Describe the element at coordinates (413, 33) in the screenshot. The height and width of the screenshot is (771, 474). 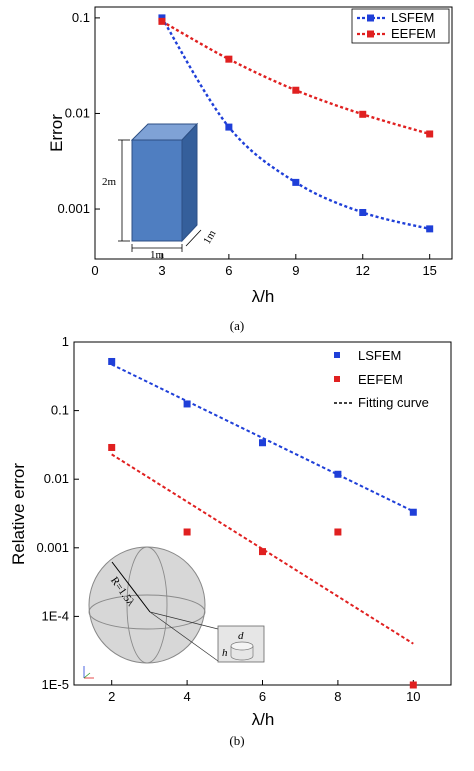
I see `a-legend-eefem-label: EEFEM` at that location.